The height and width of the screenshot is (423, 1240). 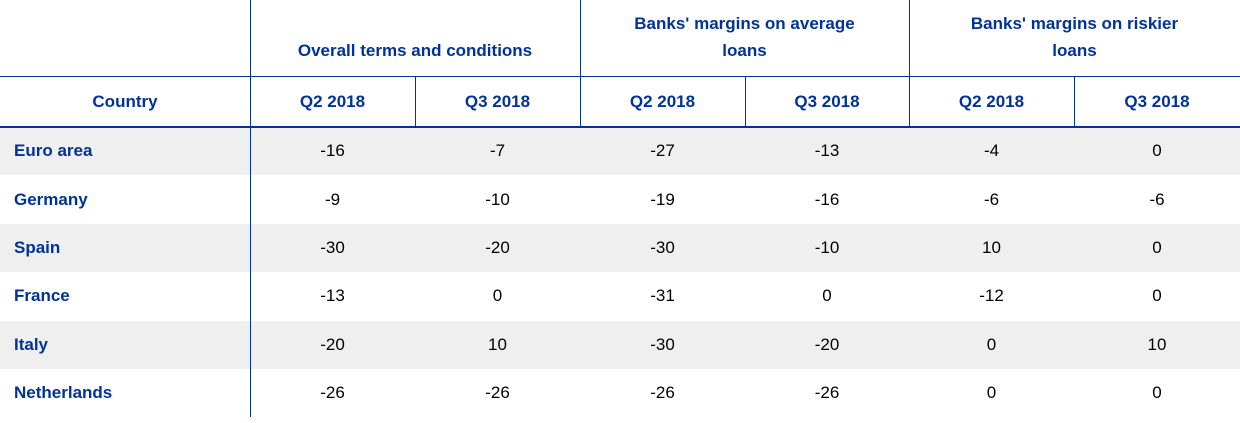 I want to click on country-name: Spain, so click(x=37, y=247).